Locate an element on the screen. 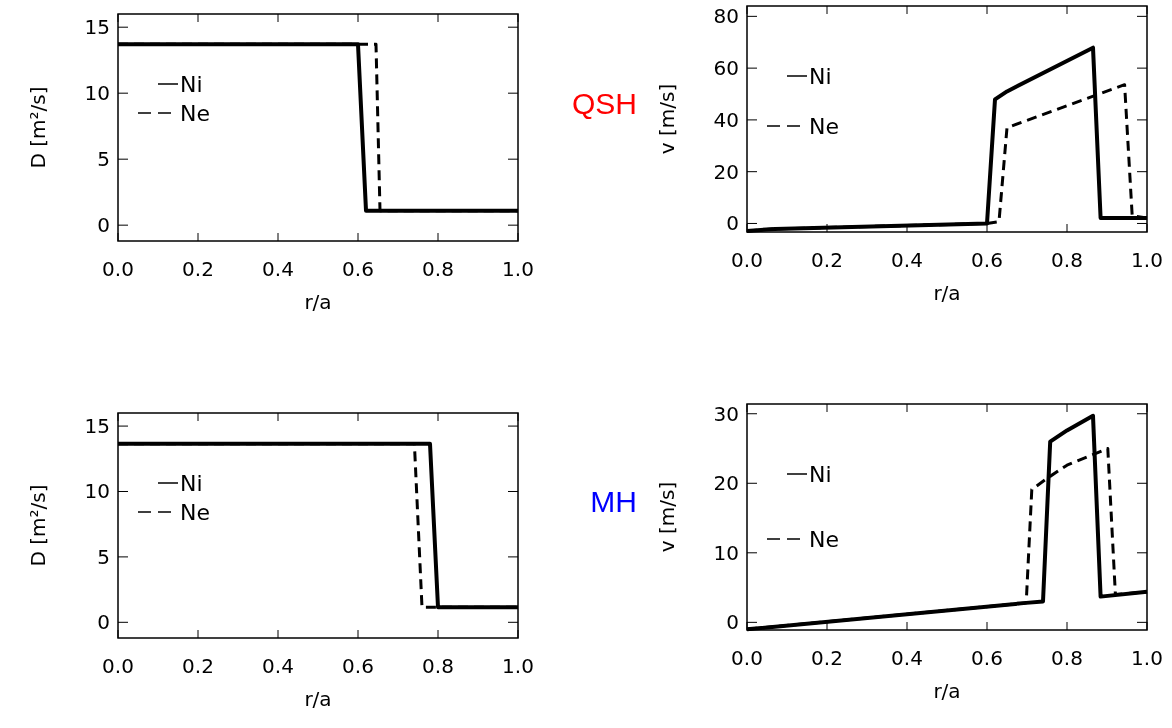  y-tick-label: 60 is located at coordinates (726, 68).